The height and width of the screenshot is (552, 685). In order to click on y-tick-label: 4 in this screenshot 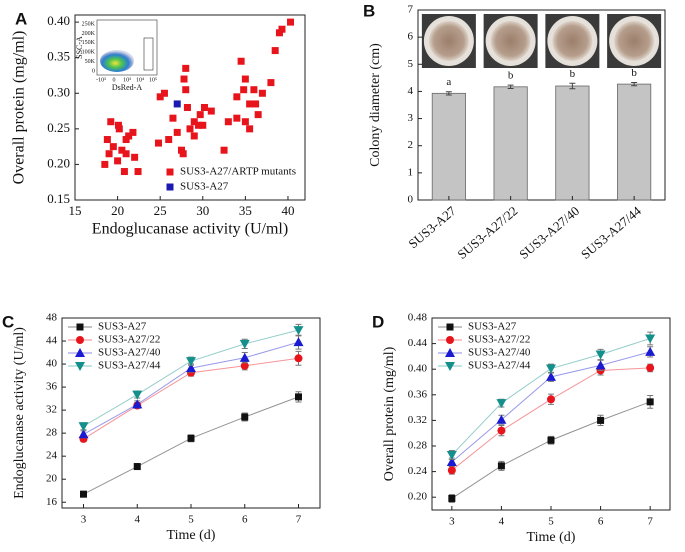, I will do `click(411, 91)`.